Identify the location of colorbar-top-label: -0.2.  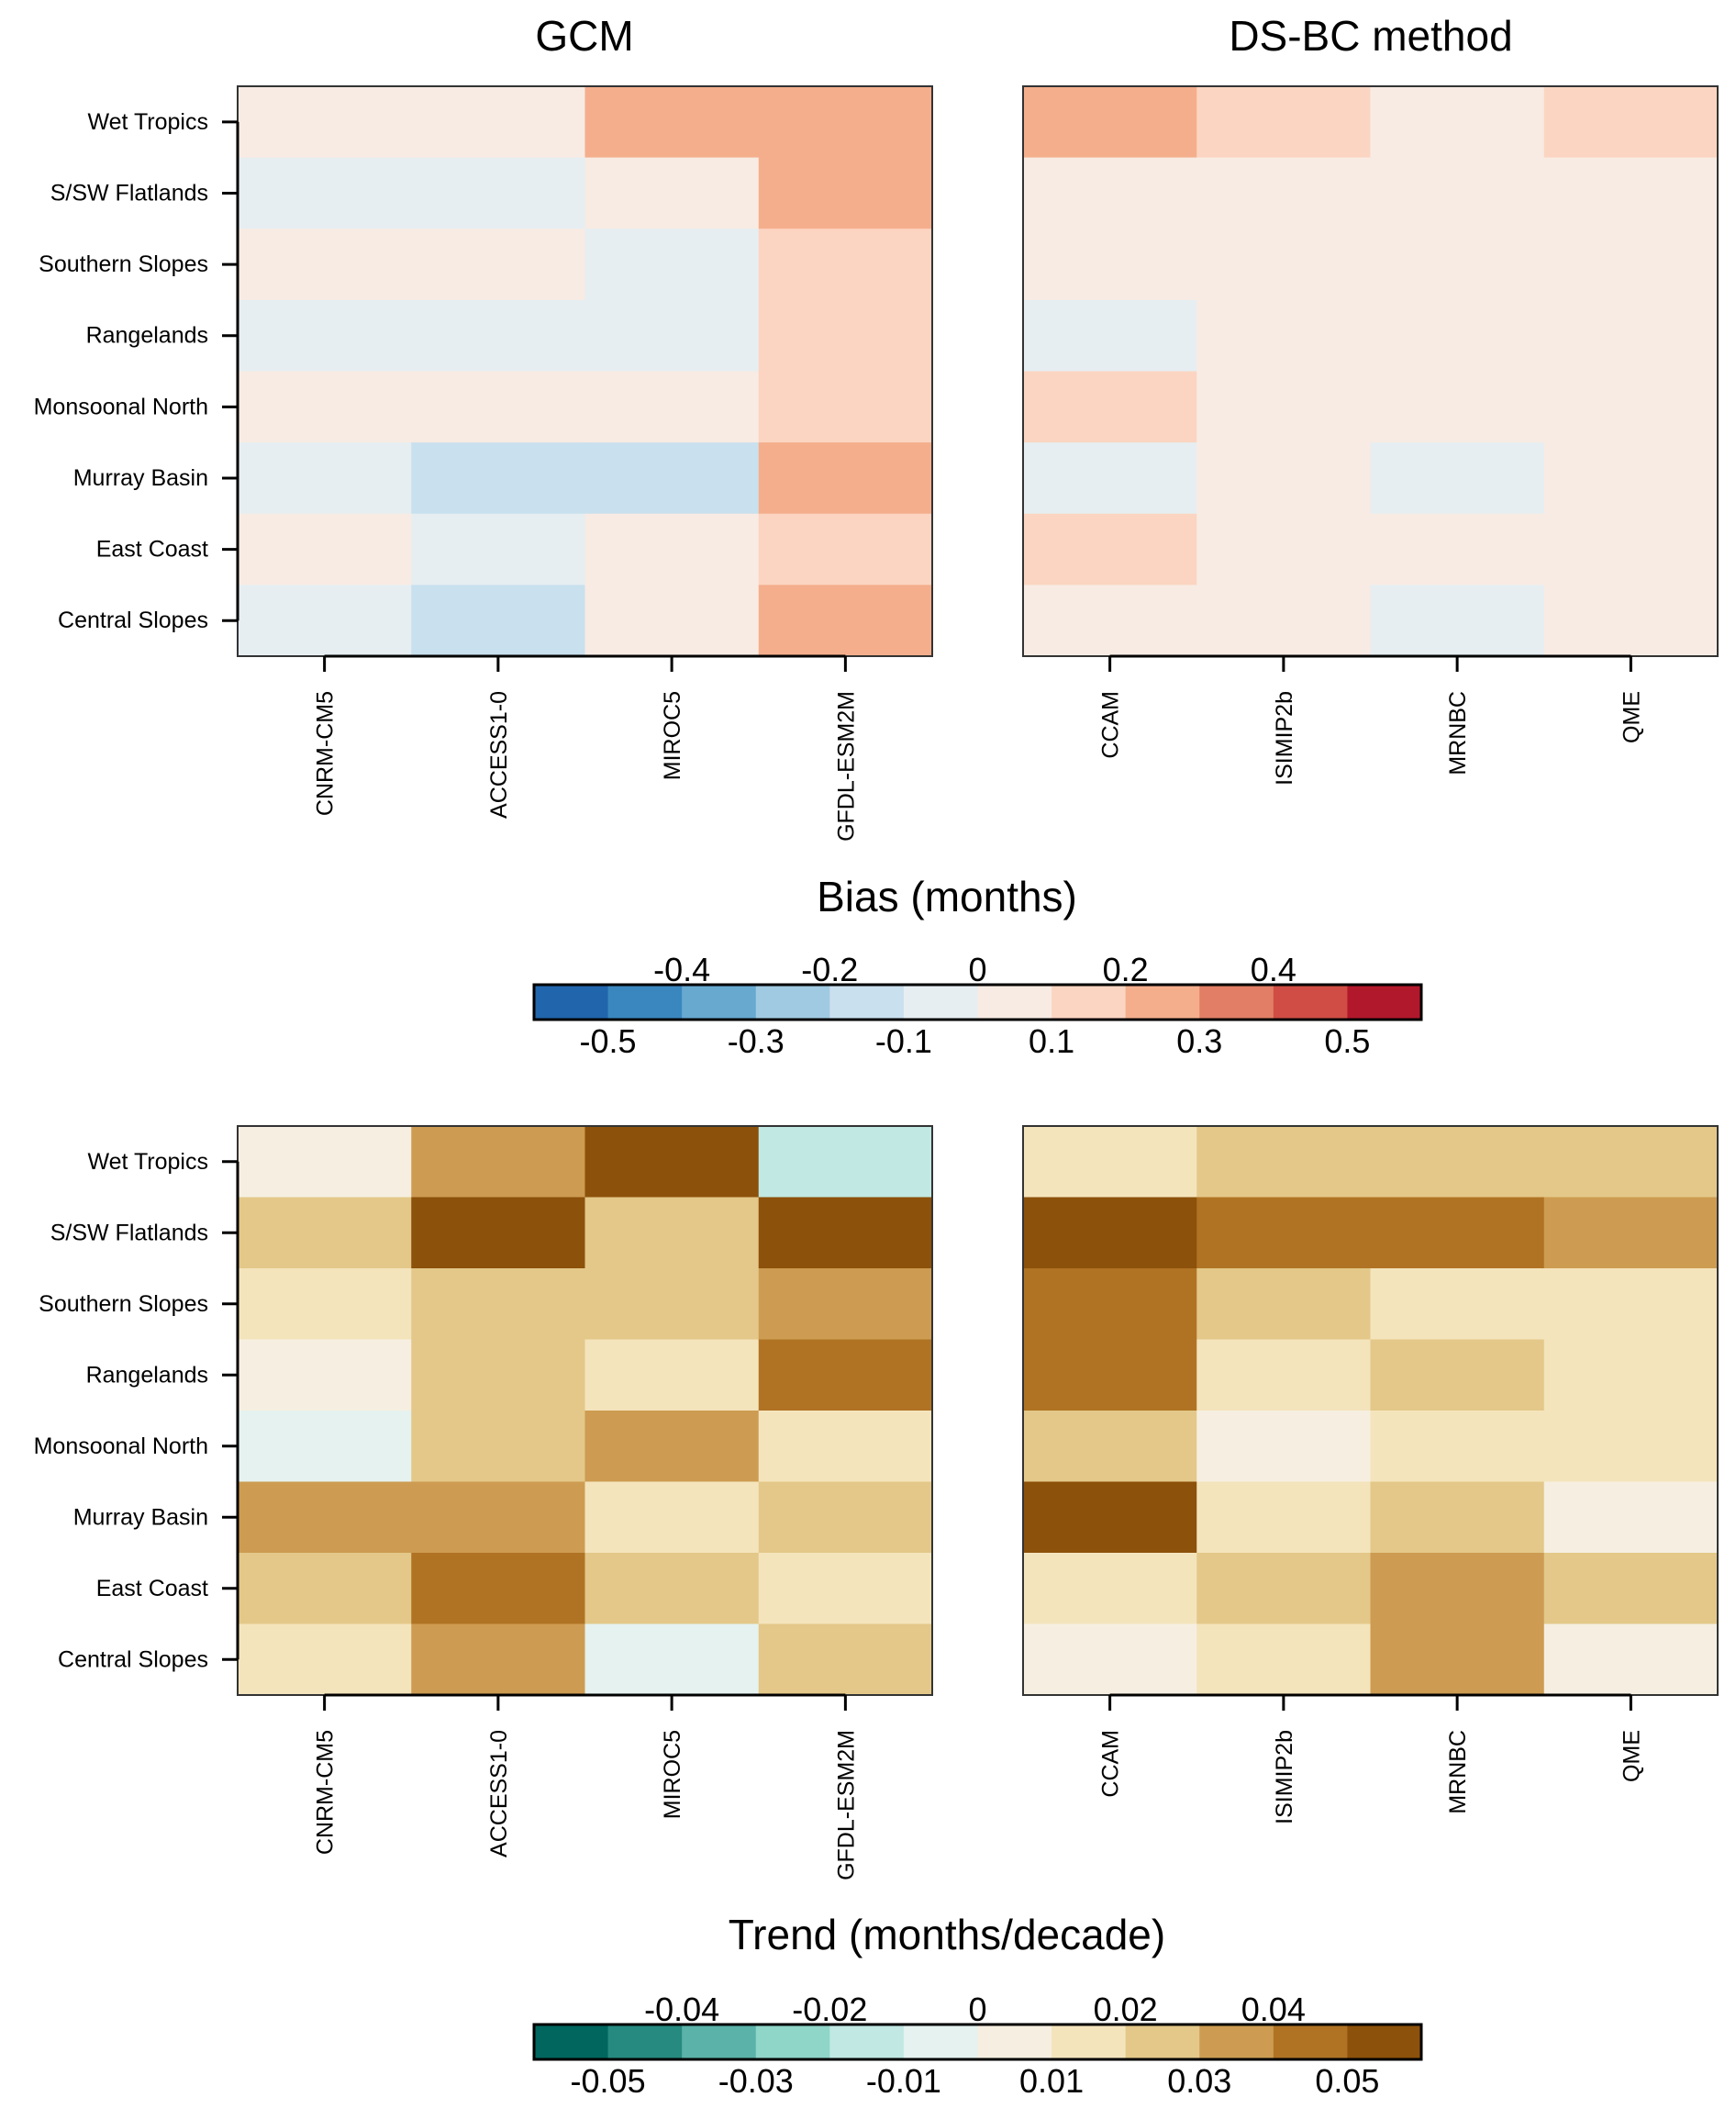
(829, 969).